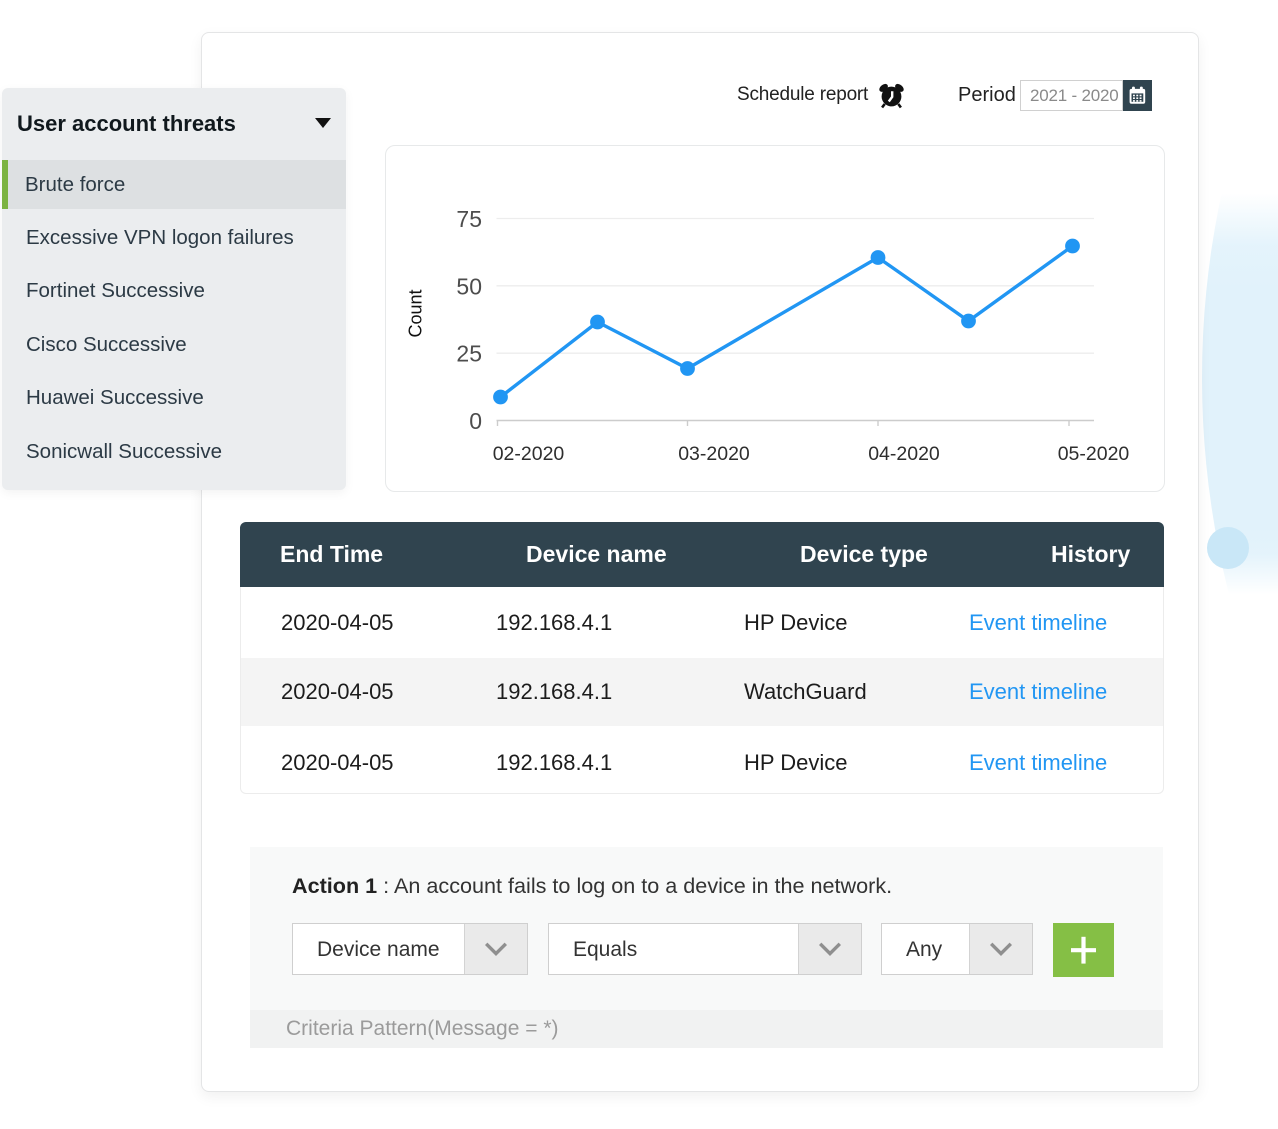  I want to click on svg-text: 02-2020, so click(529, 454).